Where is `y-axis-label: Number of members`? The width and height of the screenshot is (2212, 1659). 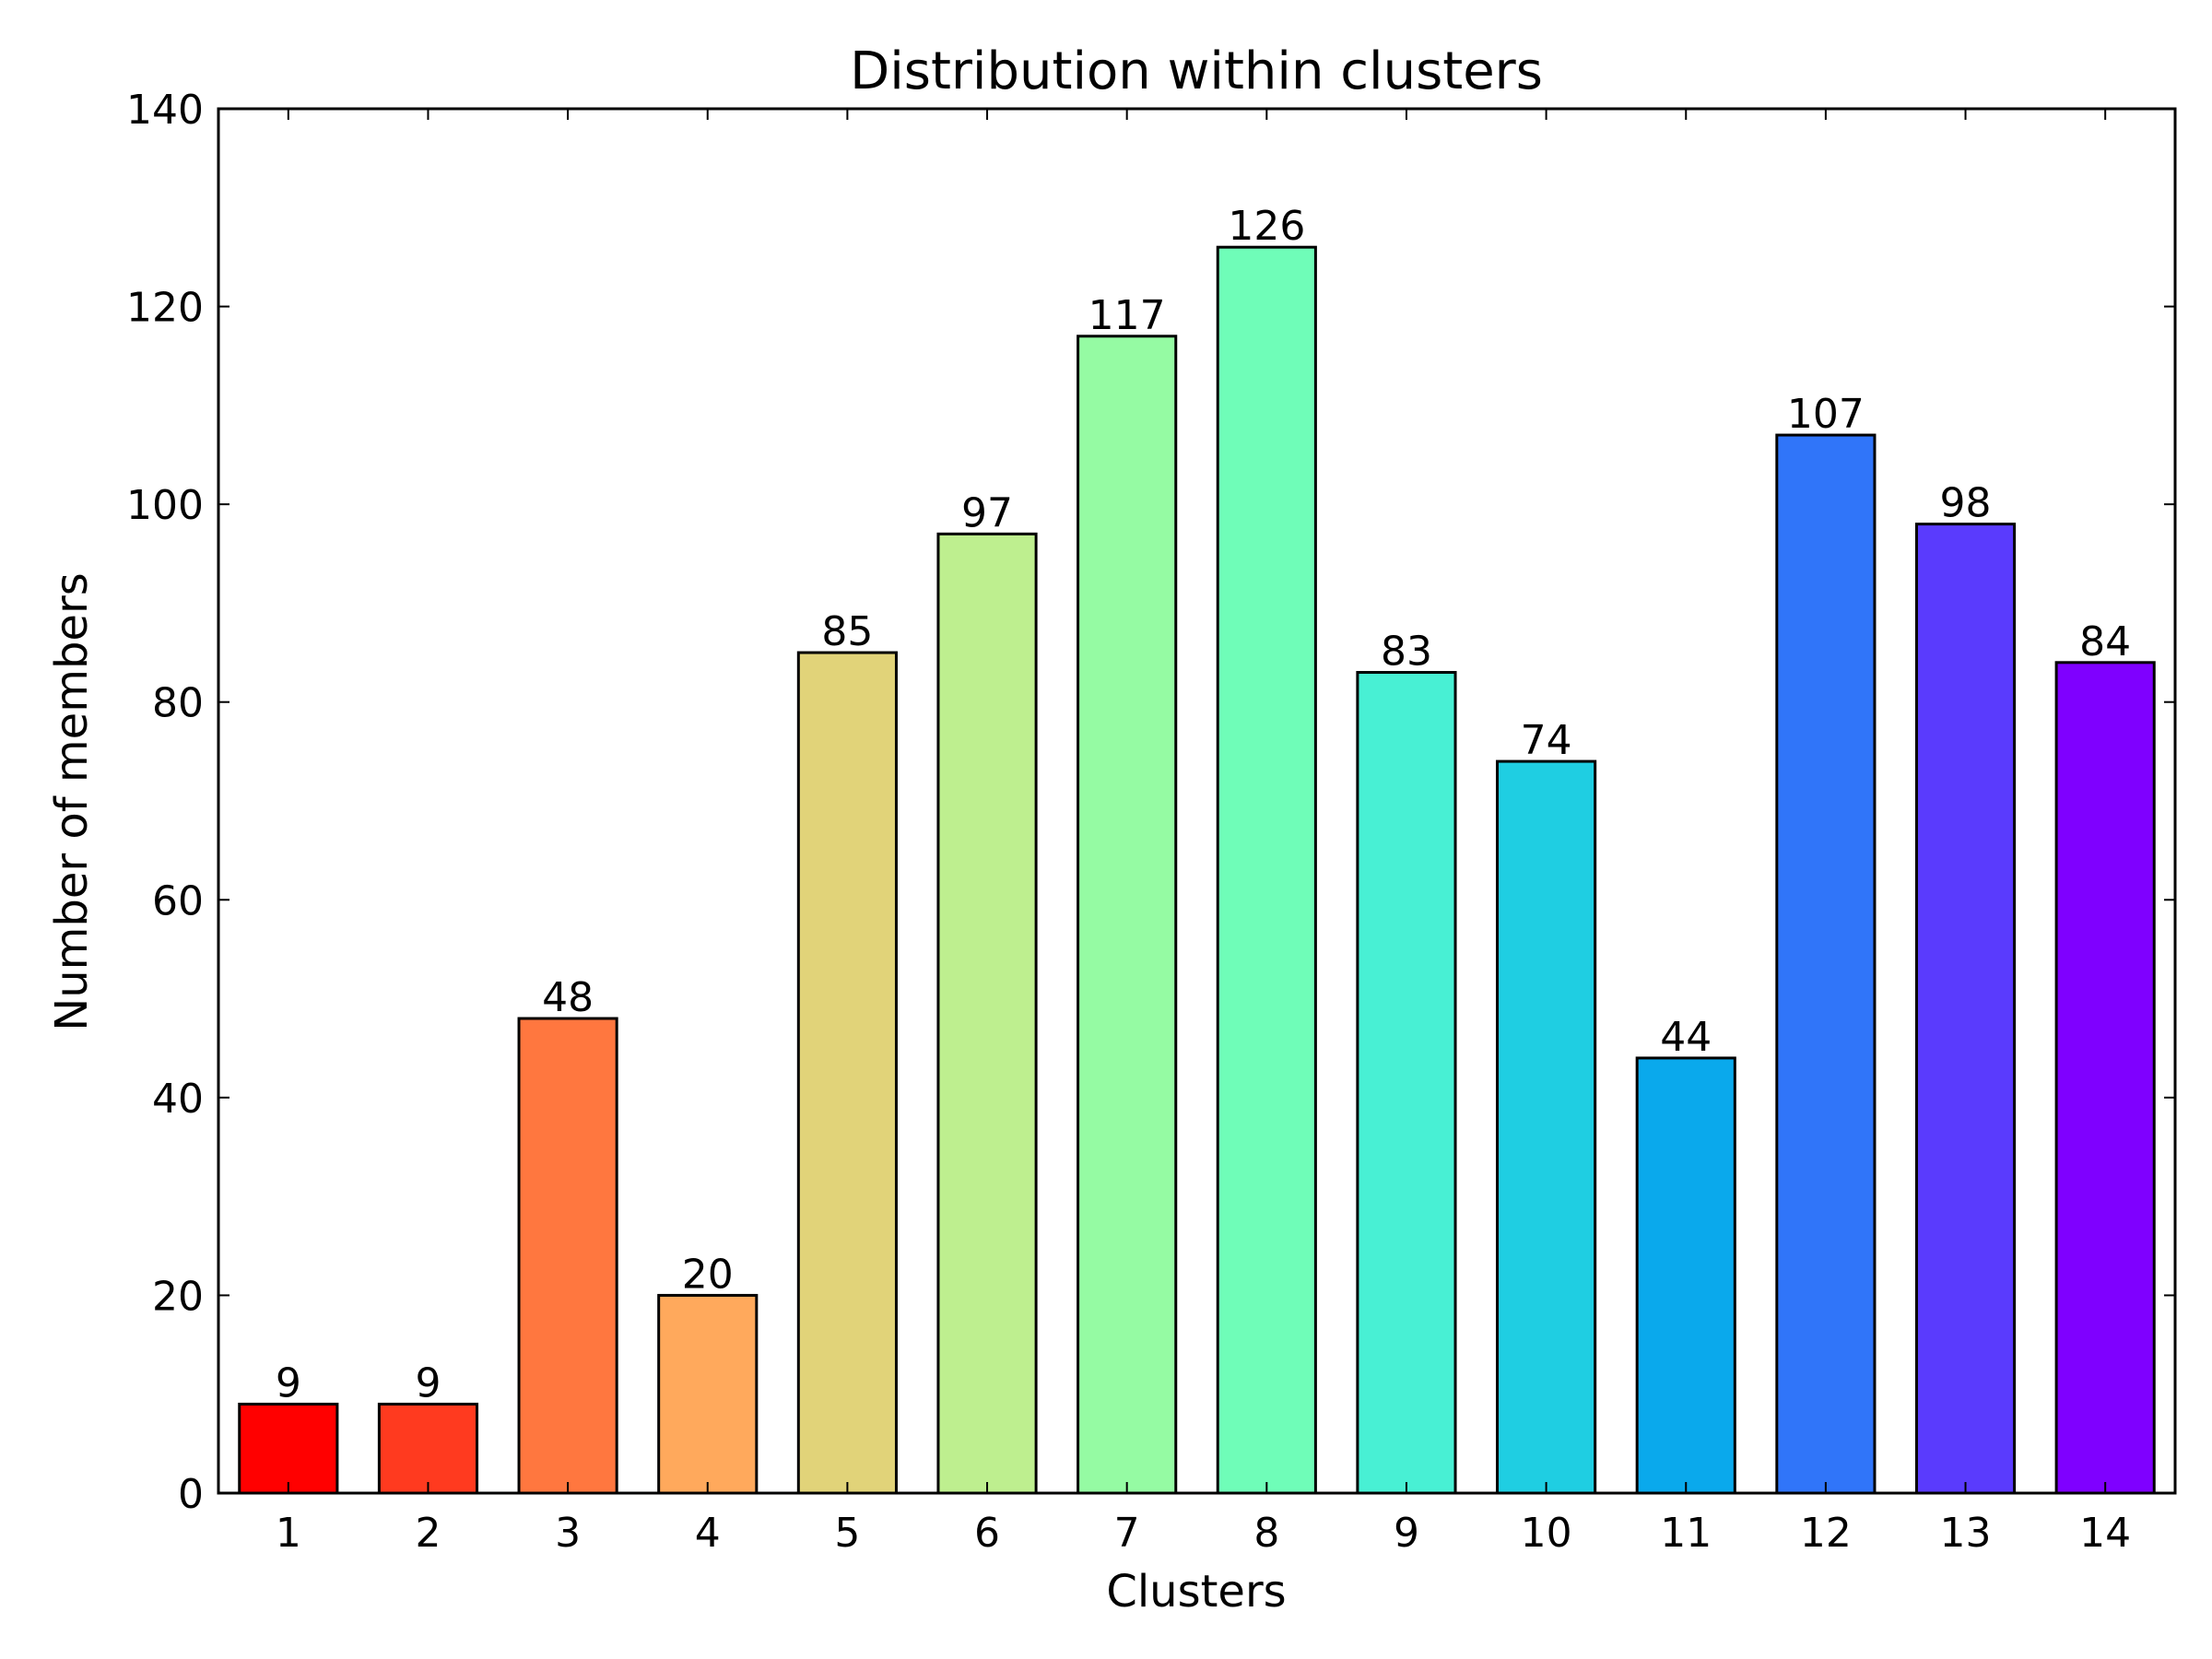
y-axis-label: Number of members is located at coordinates (72, 801).